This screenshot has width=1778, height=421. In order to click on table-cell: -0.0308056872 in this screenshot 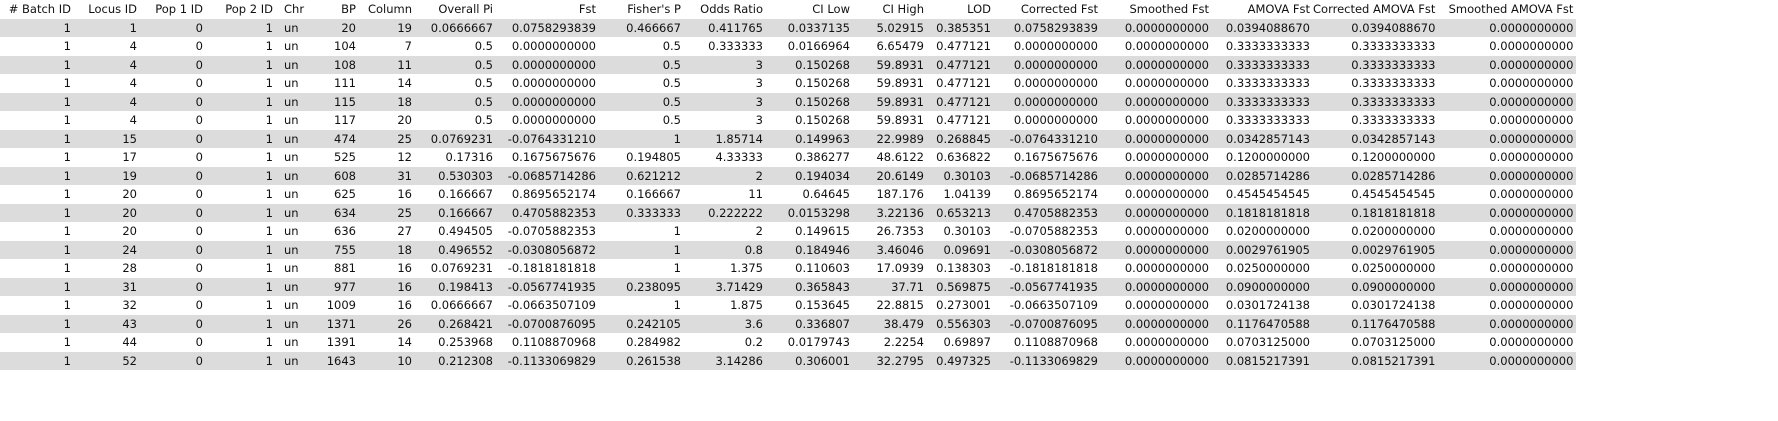, I will do `click(551, 249)`.